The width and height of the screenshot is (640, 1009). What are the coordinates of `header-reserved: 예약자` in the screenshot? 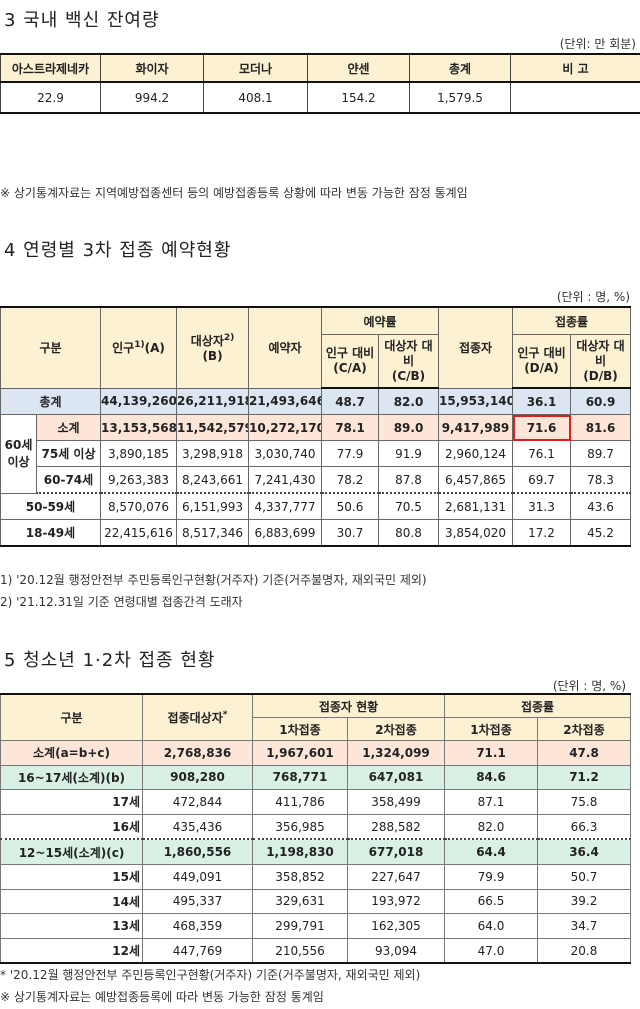 It's located at (285, 347).